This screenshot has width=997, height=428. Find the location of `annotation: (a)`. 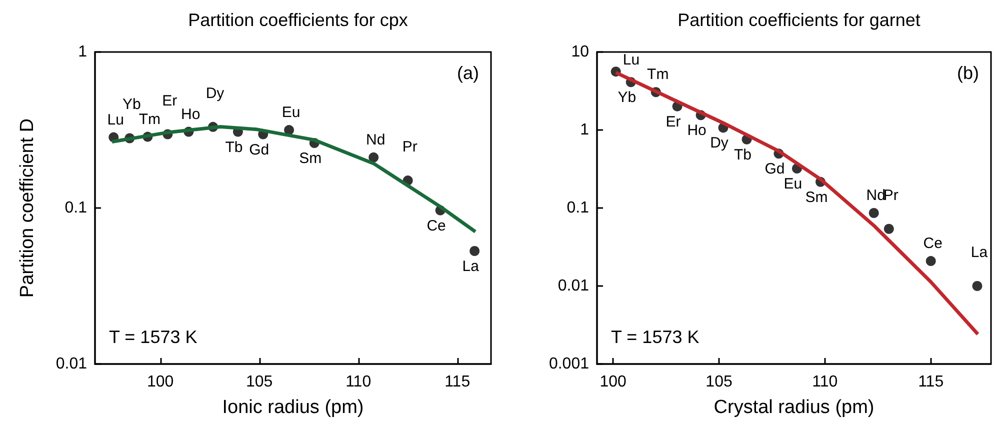

annotation: (a) is located at coordinates (468, 73).